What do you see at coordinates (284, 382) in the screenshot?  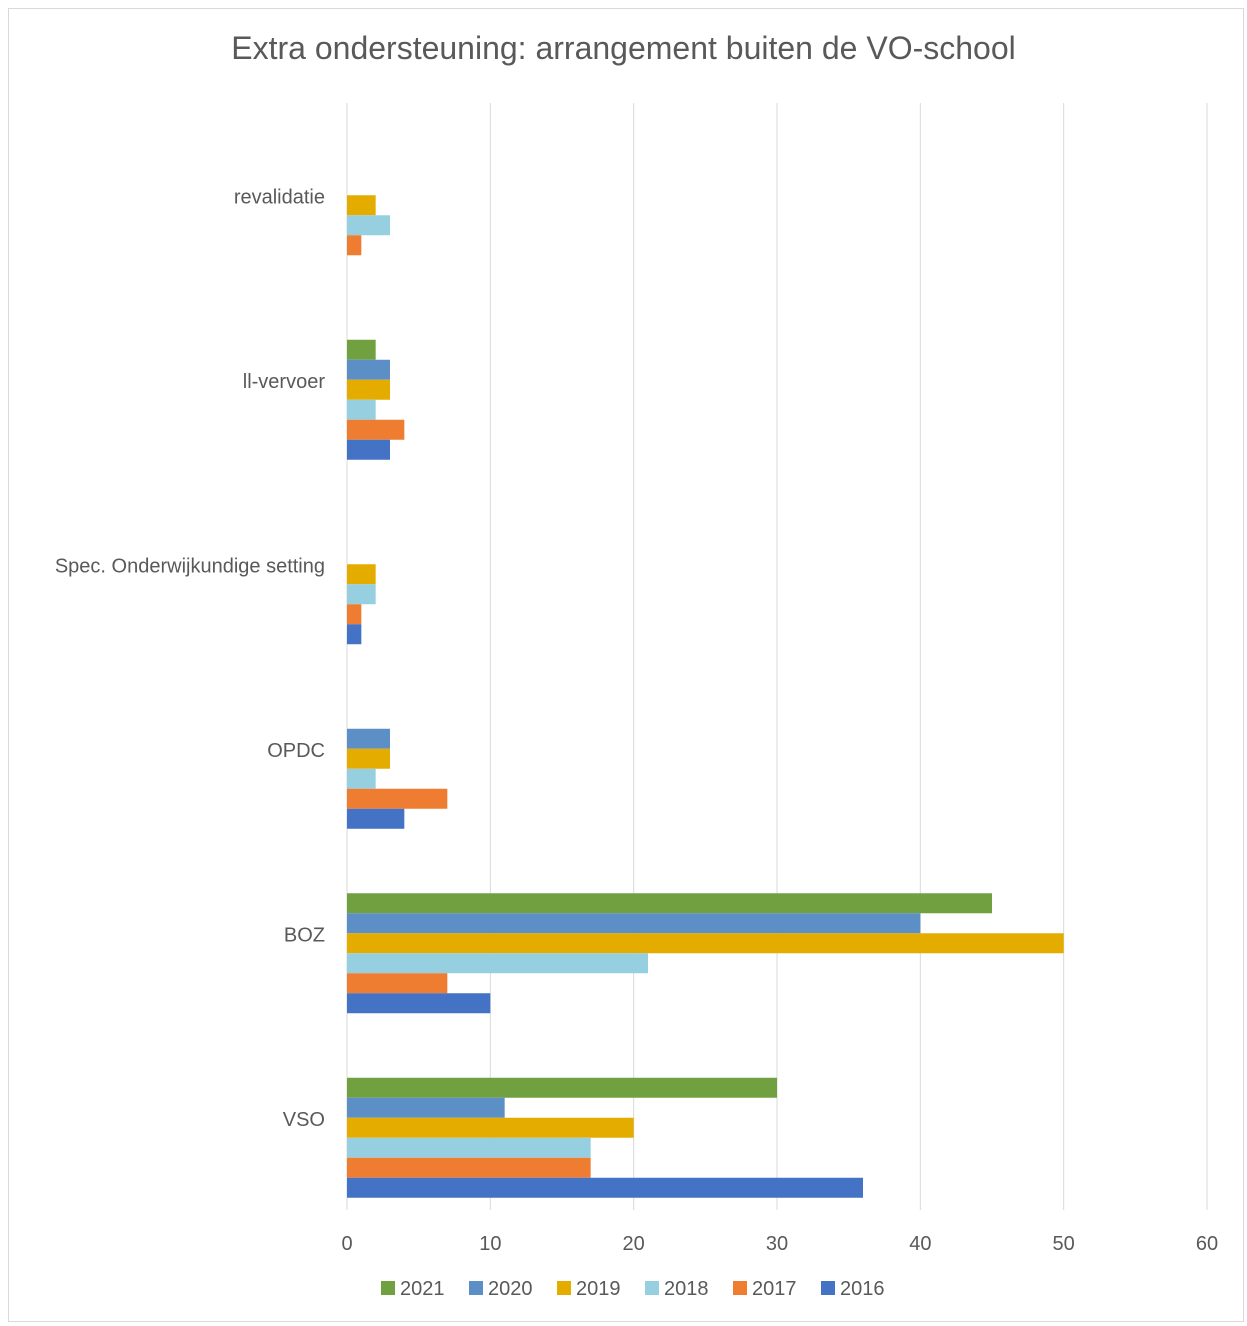 I see `category-label: ll-vervoer` at bounding box center [284, 382].